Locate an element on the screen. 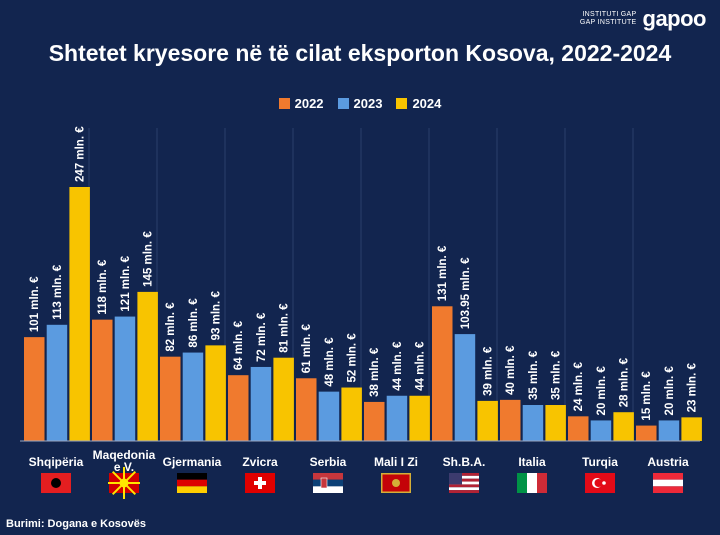 The height and width of the screenshot is (535, 720). data-label: 40 mln. € is located at coordinates (511, 370).